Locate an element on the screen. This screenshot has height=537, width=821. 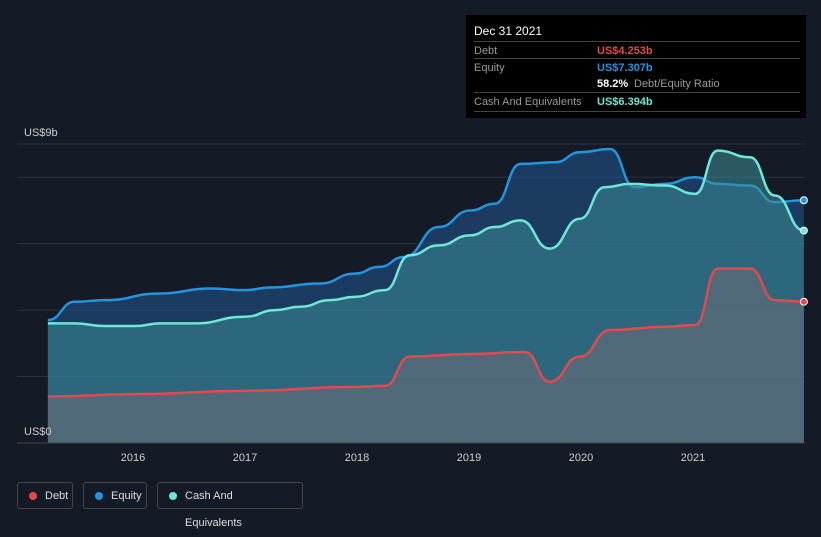
debt-value: US$4.253b is located at coordinates (625, 51).